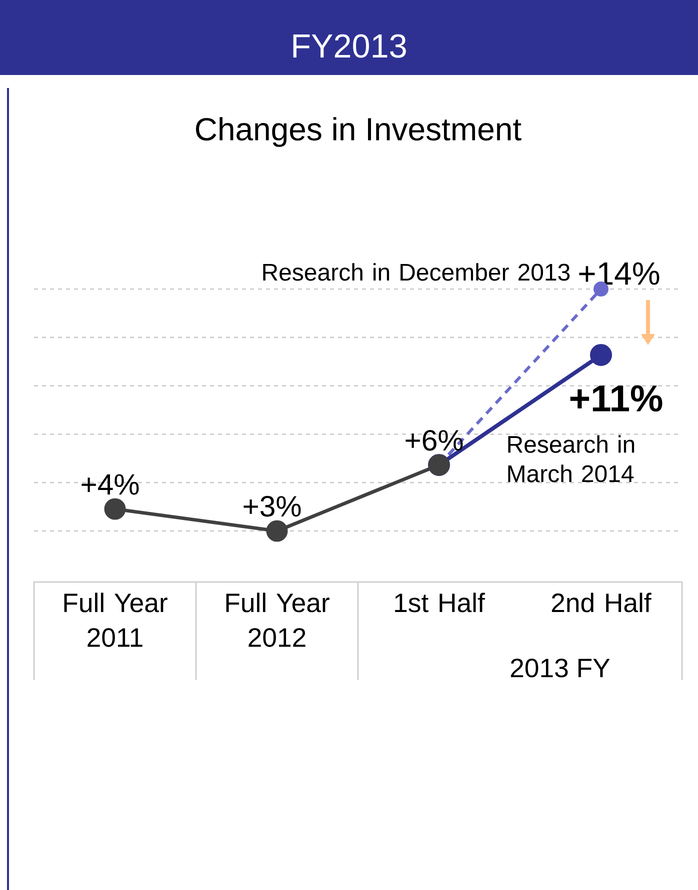 This screenshot has height=890, width=698. Describe the element at coordinates (619, 273) in the screenshot. I see `data-label: +14%` at that location.